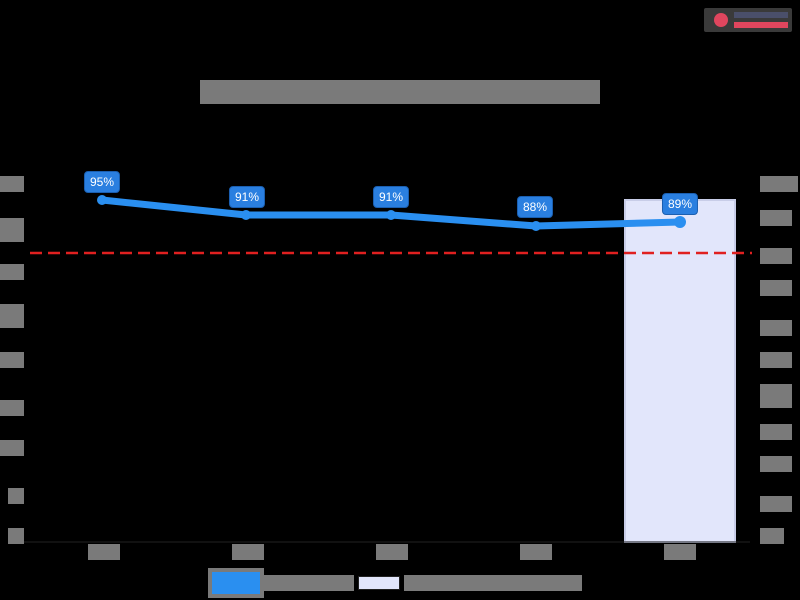 This screenshot has height=600, width=800. Describe the element at coordinates (680, 204) in the screenshot. I see `data-label-4: 89%` at that location.